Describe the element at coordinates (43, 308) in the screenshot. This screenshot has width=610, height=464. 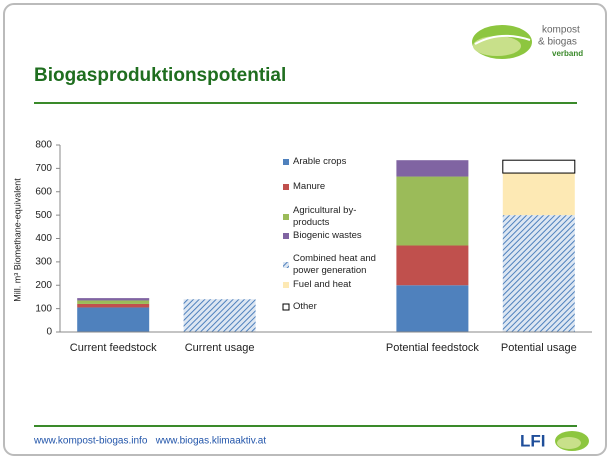
I see `y-tick-label: 100` at that location.